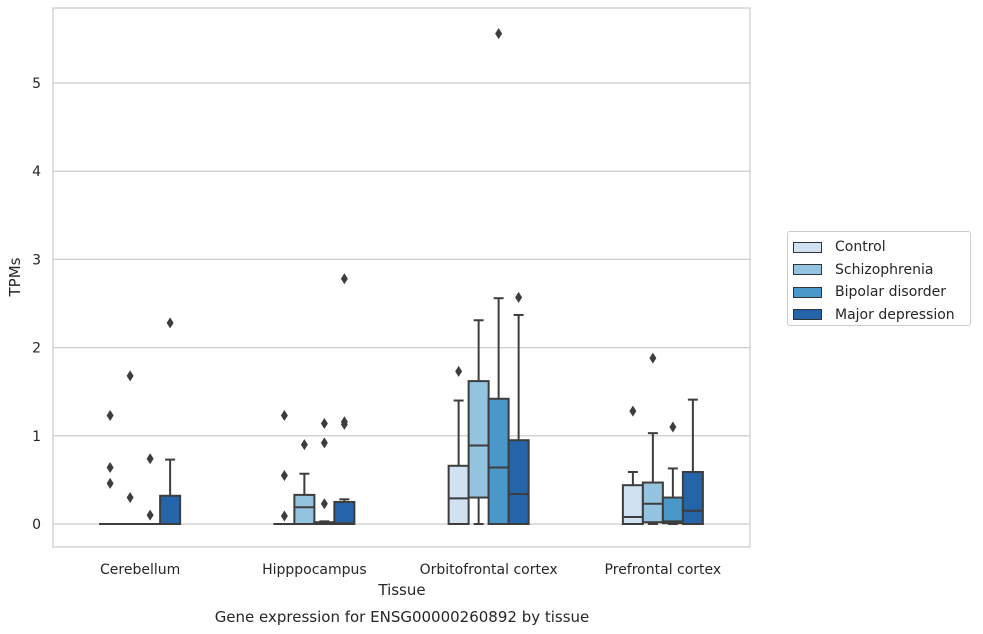 The image size is (983, 634). I want to click on y-tick-label-5: 5, so click(36, 84).